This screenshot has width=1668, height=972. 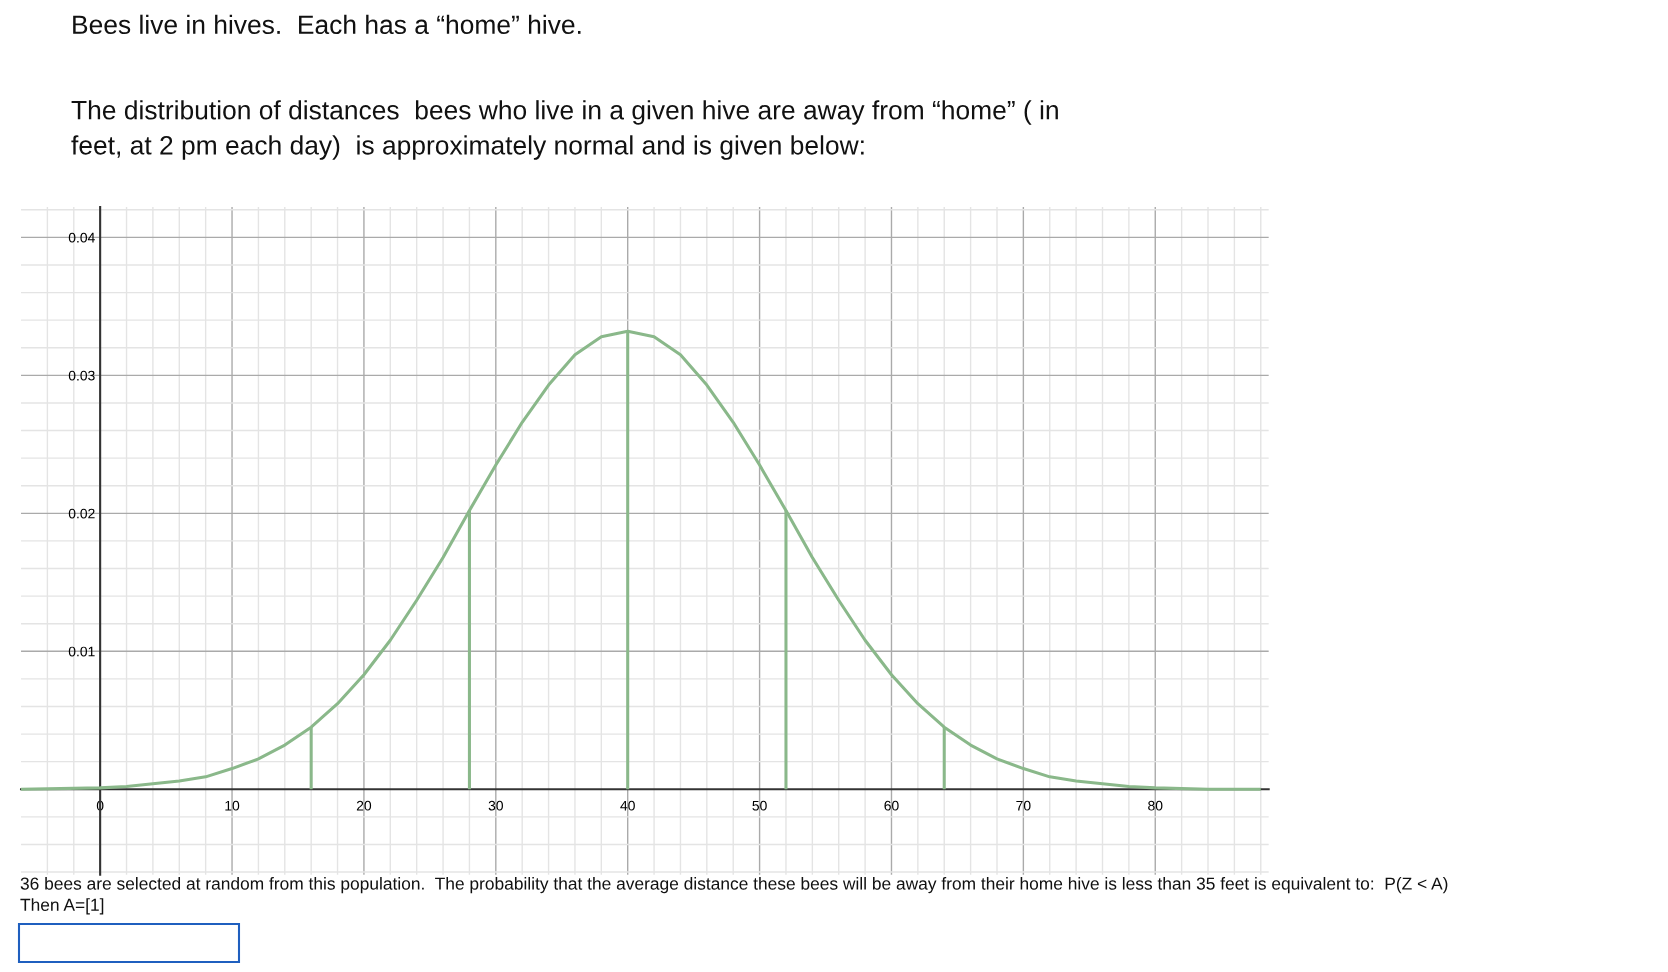 I want to click on x-tick-label: 40, so click(x=627, y=805).